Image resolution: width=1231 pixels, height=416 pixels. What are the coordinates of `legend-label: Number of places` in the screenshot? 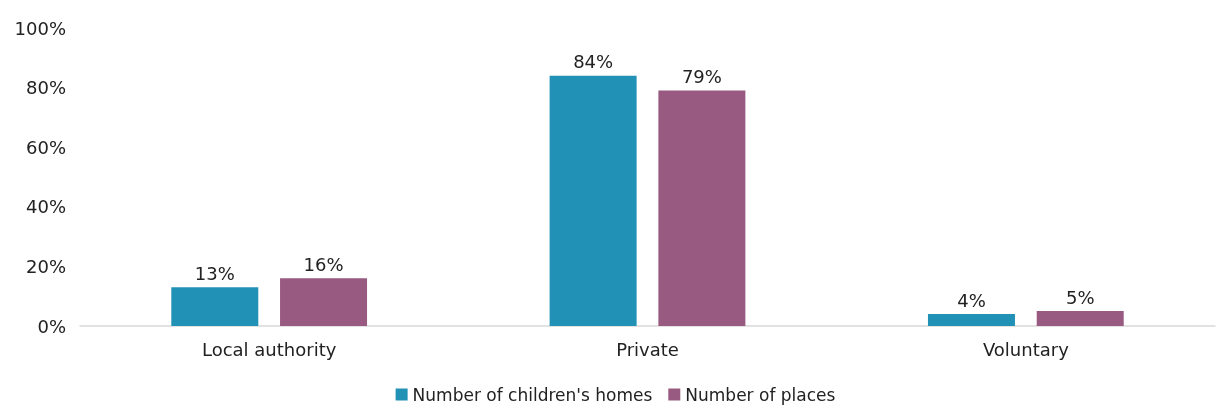 It's located at (760, 394).